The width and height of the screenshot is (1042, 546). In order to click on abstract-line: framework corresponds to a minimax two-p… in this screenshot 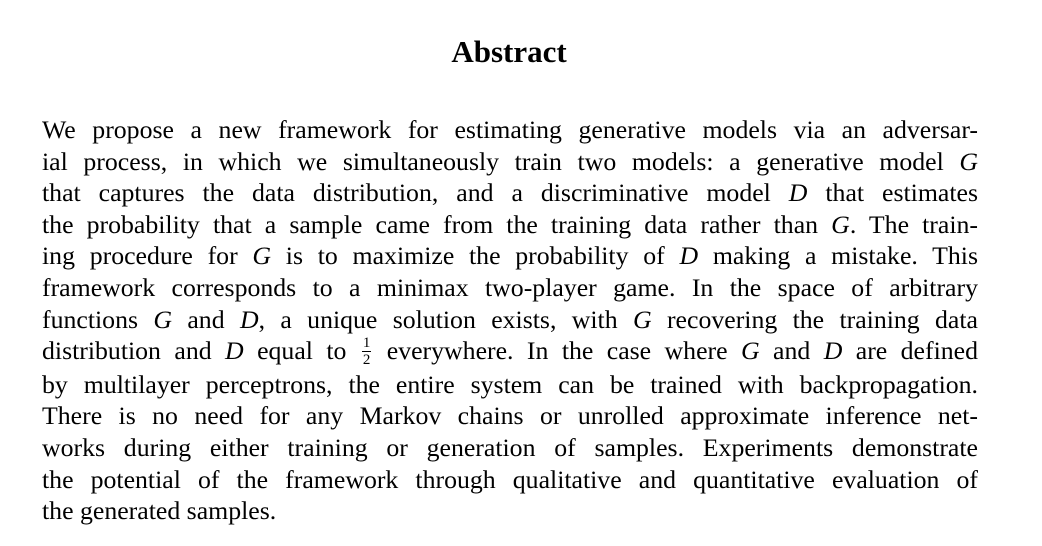, I will do `click(510, 288)`.